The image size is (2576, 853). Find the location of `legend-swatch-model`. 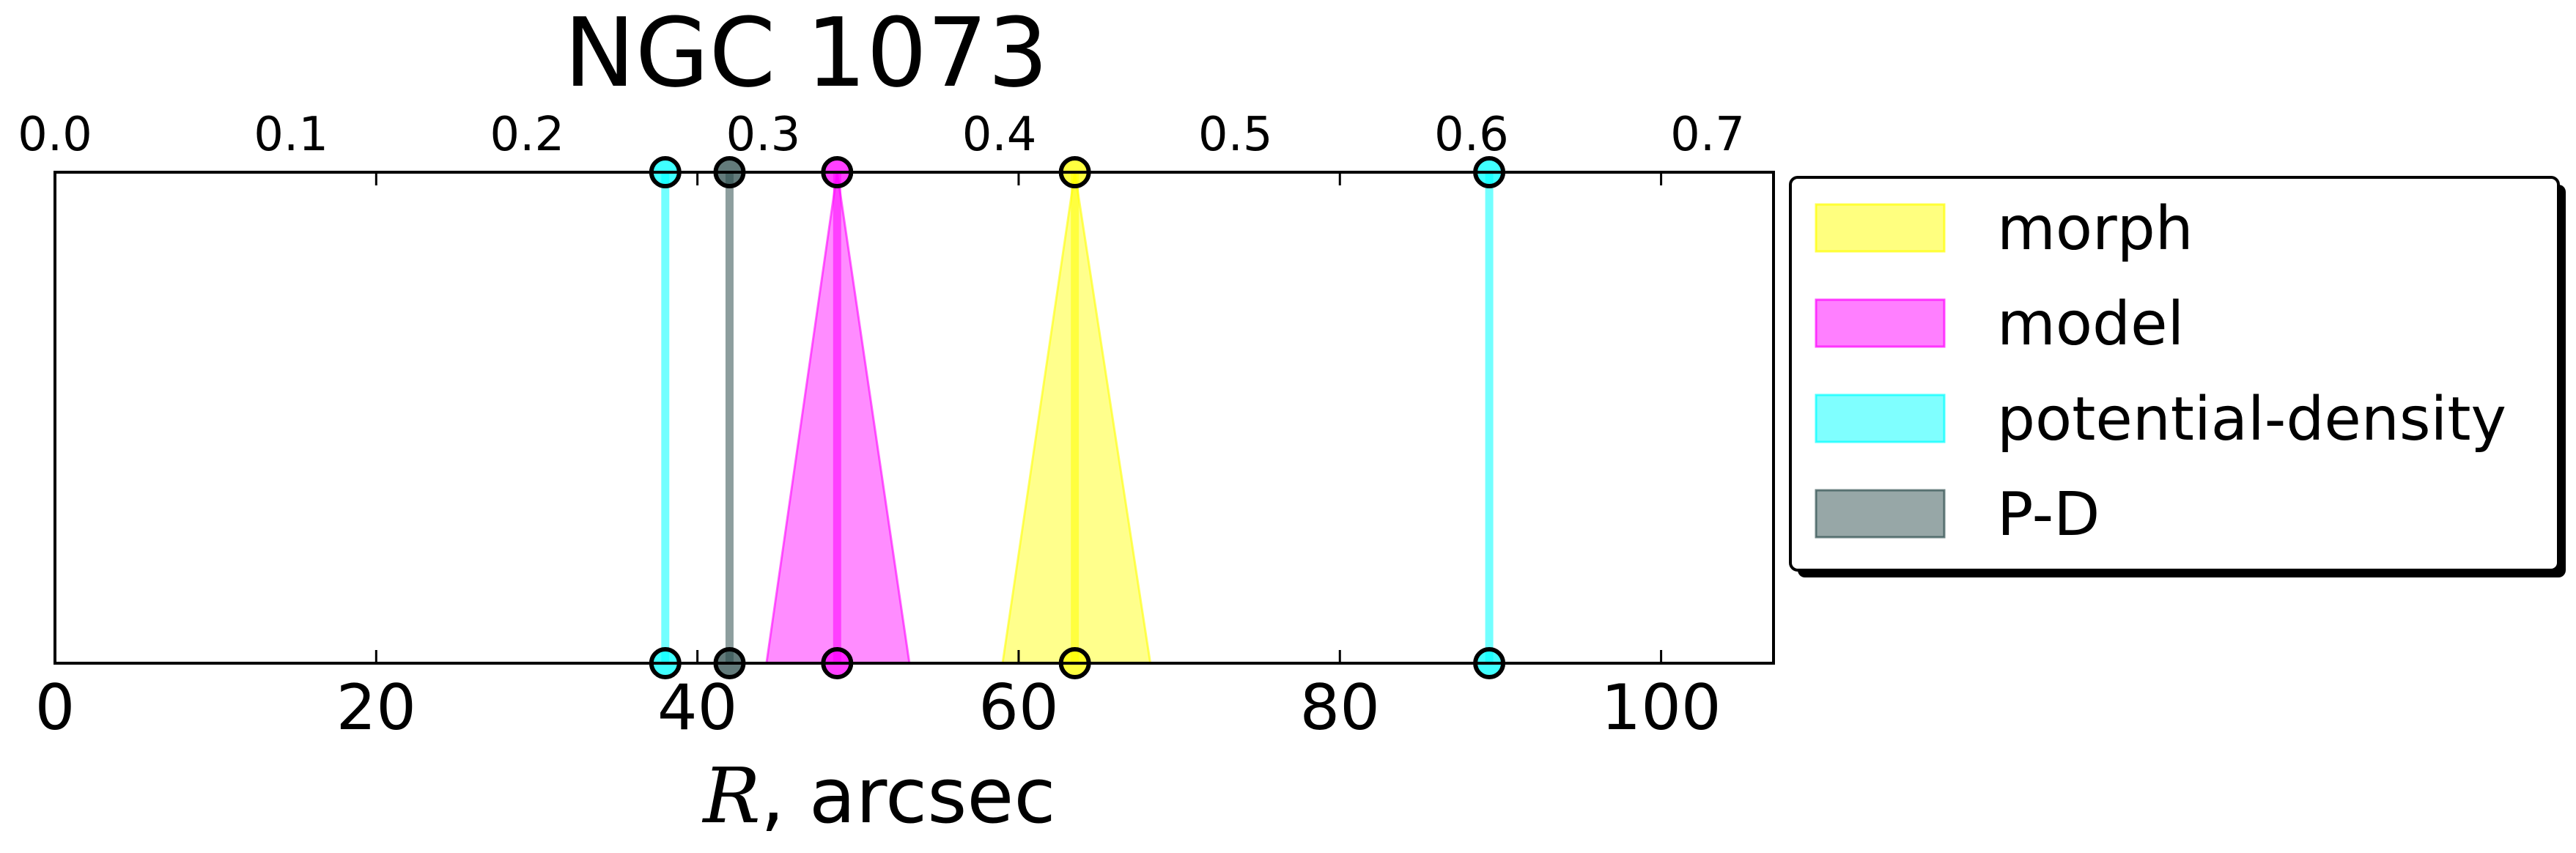

legend-swatch-model is located at coordinates (1880, 323).